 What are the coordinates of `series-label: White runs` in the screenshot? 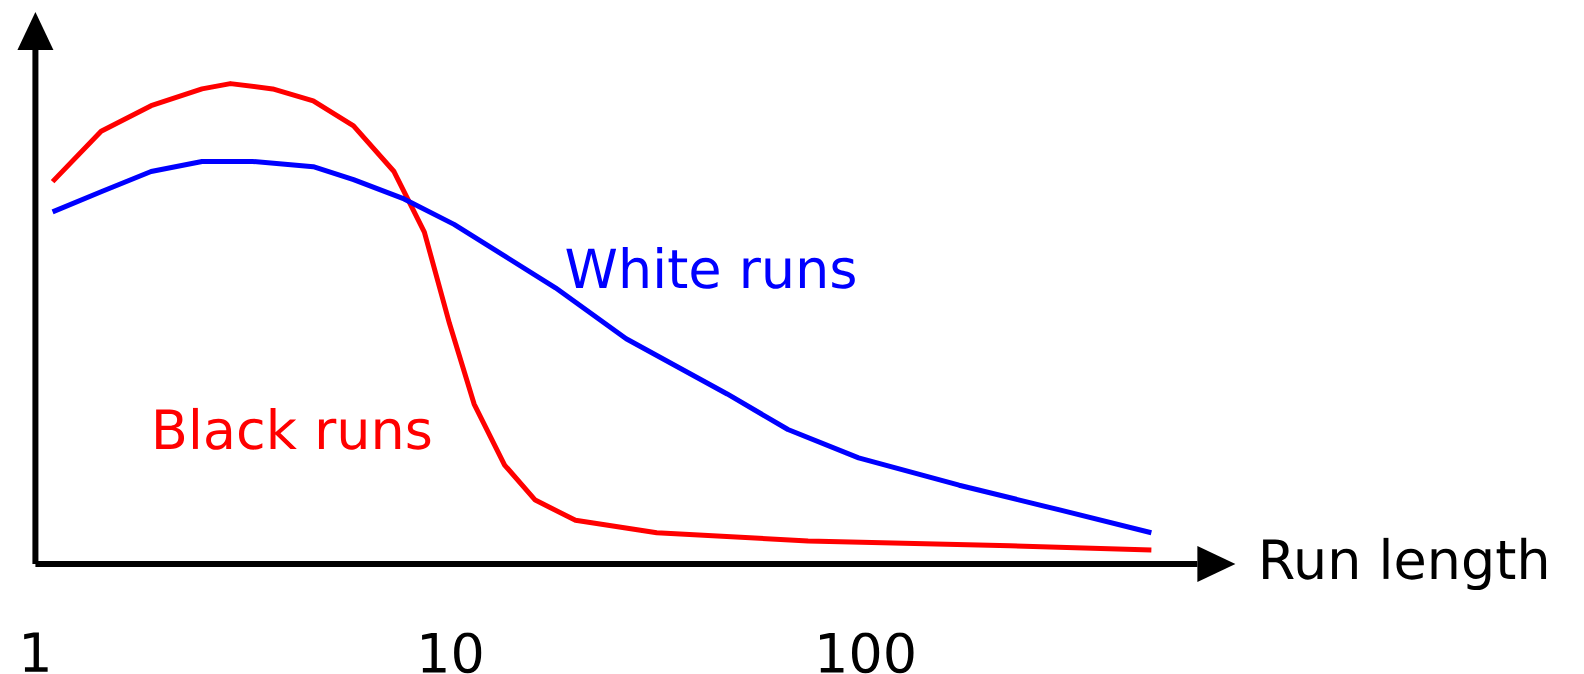 It's located at (710, 268).